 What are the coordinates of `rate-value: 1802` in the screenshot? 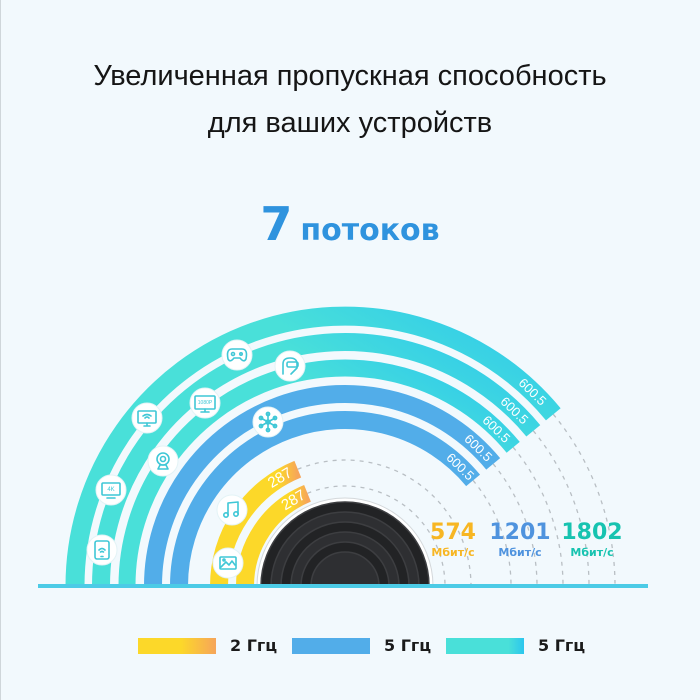 It's located at (592, 532).